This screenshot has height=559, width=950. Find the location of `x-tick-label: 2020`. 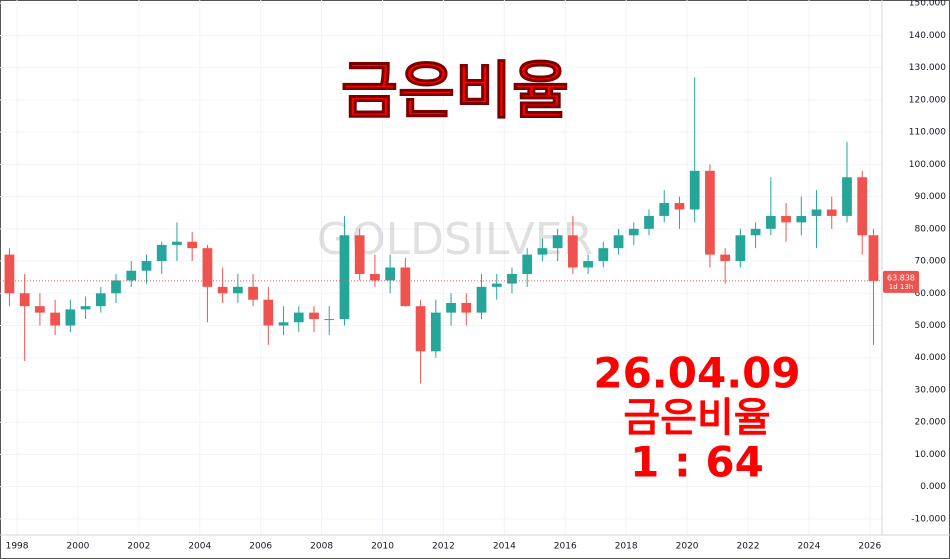

x-tick-label: 2020 is located at coordinates (687, 547).